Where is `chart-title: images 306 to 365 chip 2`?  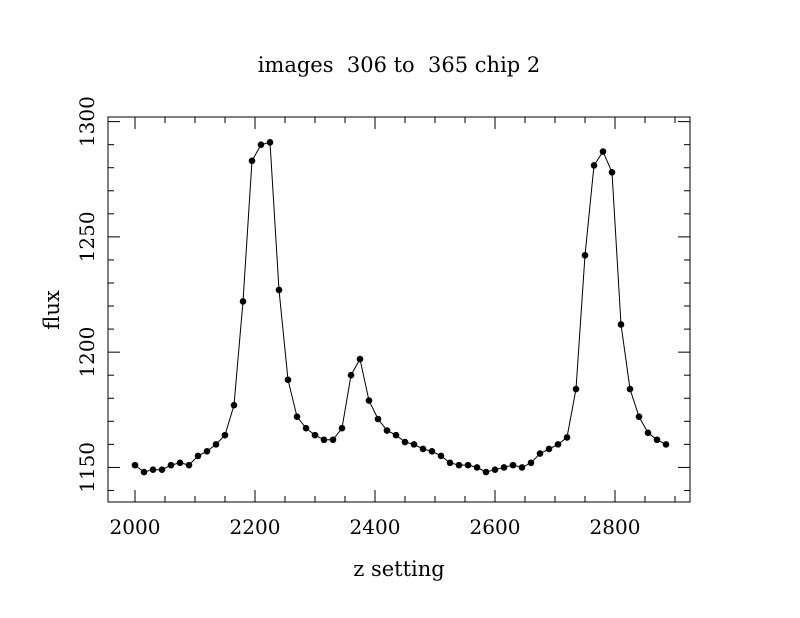 chart-title: images 306 to 365 chip 2 is located at coordinates (399, 65).